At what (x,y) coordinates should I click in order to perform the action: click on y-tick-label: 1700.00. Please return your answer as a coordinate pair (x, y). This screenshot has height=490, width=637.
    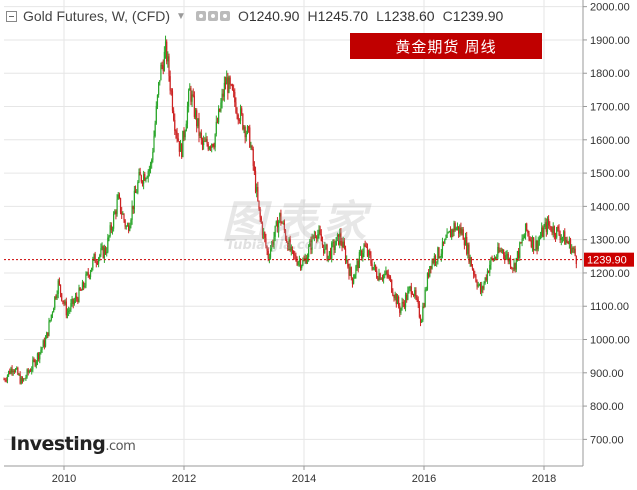
    Looking at the image, I should click on (610, 108).